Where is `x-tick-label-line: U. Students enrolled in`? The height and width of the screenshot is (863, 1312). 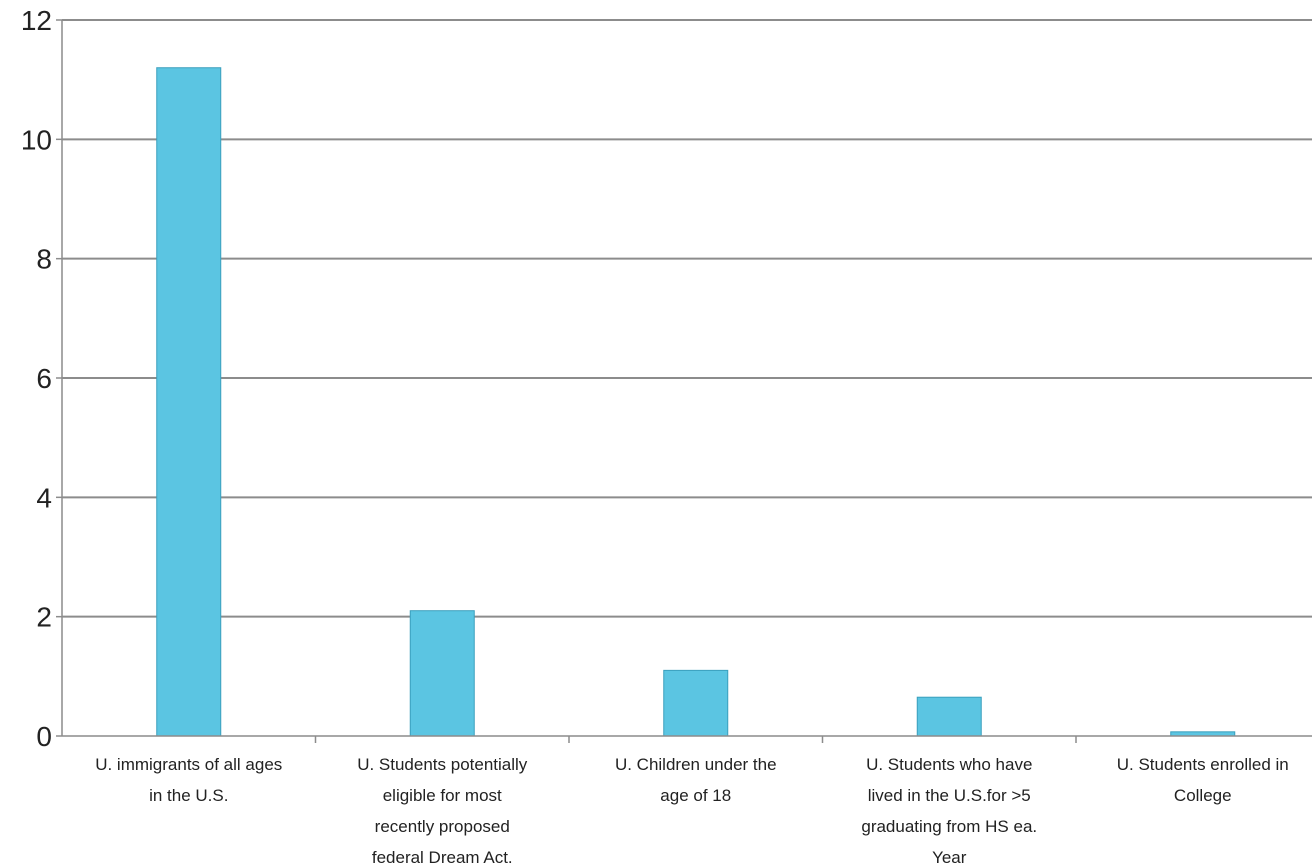
x-tick-label-line: U. Students enrolled in is located at coordinates (1203, 764).